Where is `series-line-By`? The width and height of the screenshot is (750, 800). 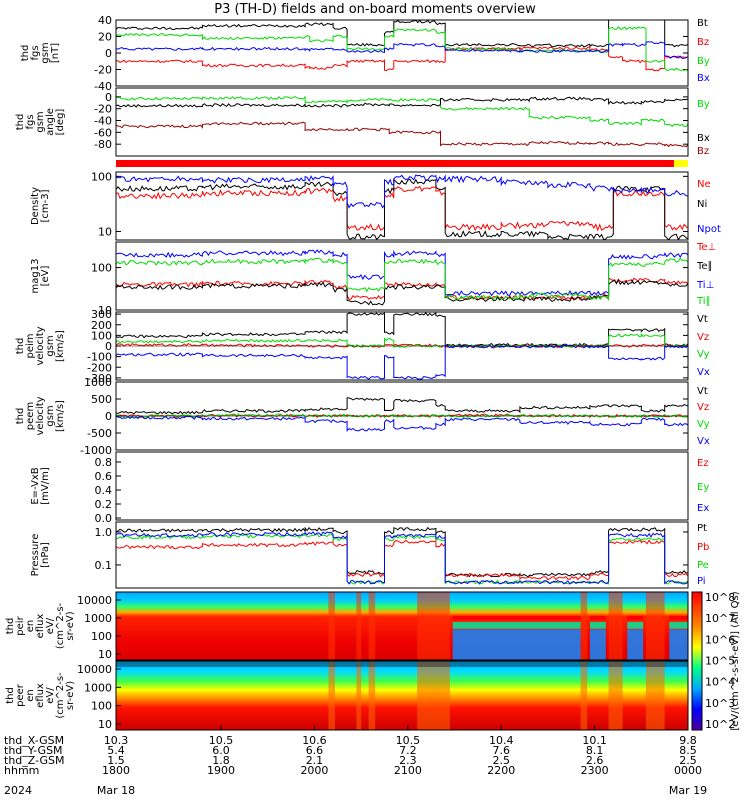
series-line-By is located at coordinates (402, 49).